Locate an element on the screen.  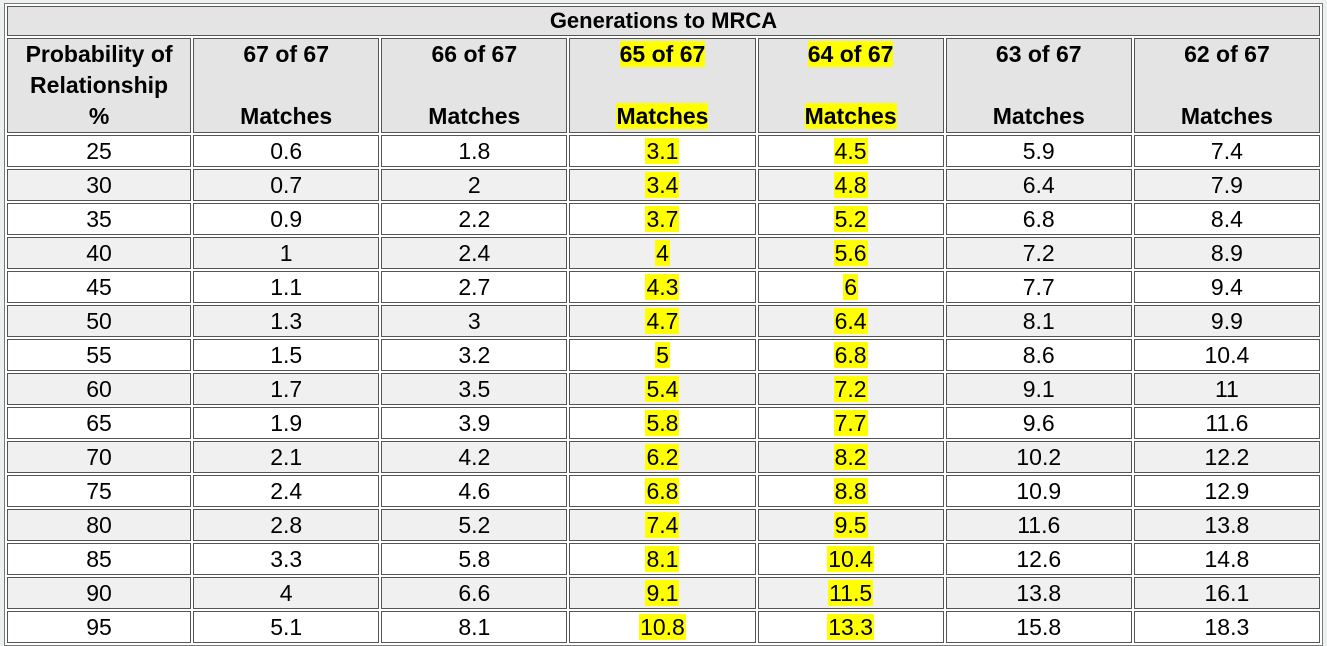
column-header: 66 of 67 Matches is located at coordinates (474, 85).